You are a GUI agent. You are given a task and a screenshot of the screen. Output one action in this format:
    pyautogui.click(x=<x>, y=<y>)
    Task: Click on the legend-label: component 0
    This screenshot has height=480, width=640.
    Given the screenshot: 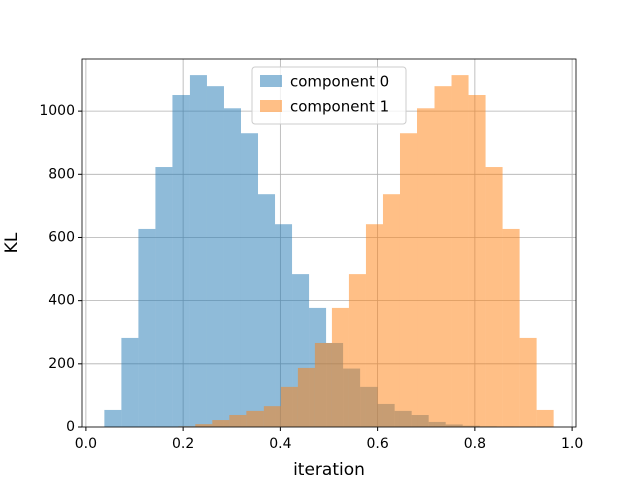 What is the action you would take?
    pyautogui.click(x=339, y=82)
    